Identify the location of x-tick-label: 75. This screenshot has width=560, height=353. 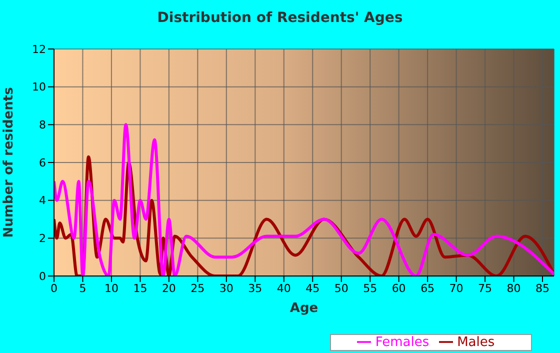
(485, 288).